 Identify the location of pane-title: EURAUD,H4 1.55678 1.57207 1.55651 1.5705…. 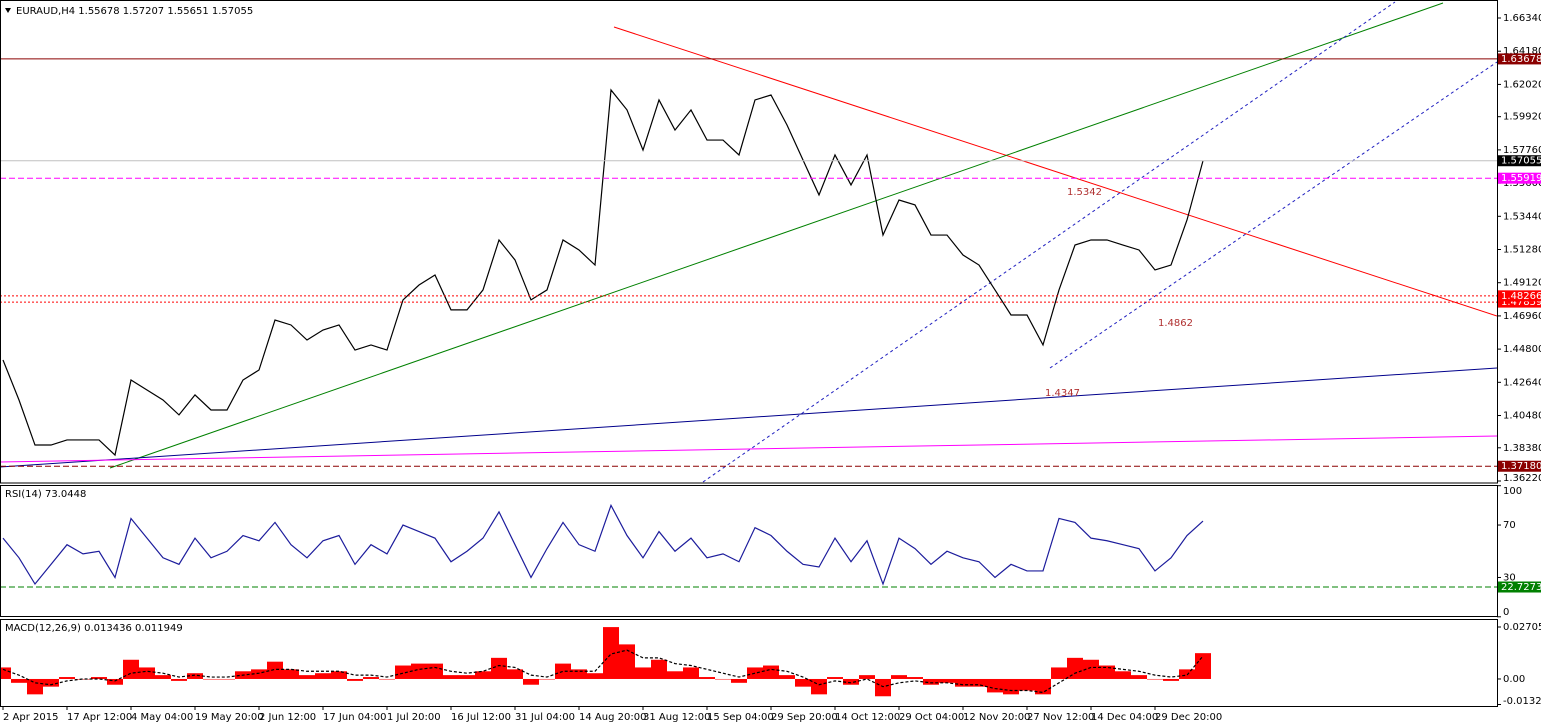
(134, 11).